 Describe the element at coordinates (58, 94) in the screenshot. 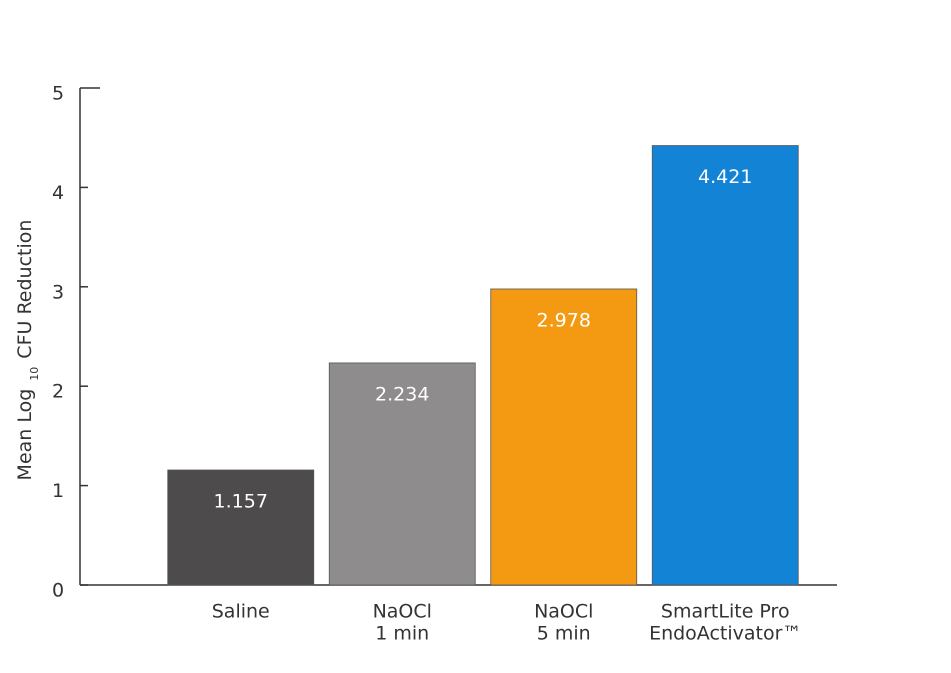

I see `y-tick-label: 5` at that location.